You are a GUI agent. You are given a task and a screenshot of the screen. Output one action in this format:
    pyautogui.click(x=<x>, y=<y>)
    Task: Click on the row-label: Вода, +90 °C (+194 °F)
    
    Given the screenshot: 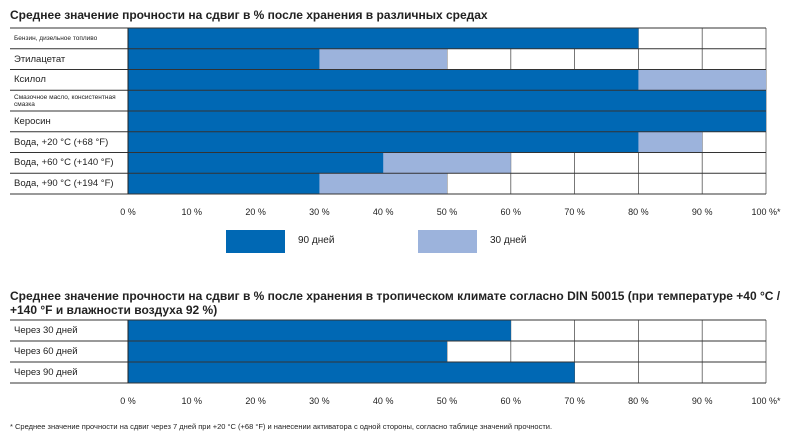 What is the action you would take?
    pyautogui.click(x=64, y=184)
    